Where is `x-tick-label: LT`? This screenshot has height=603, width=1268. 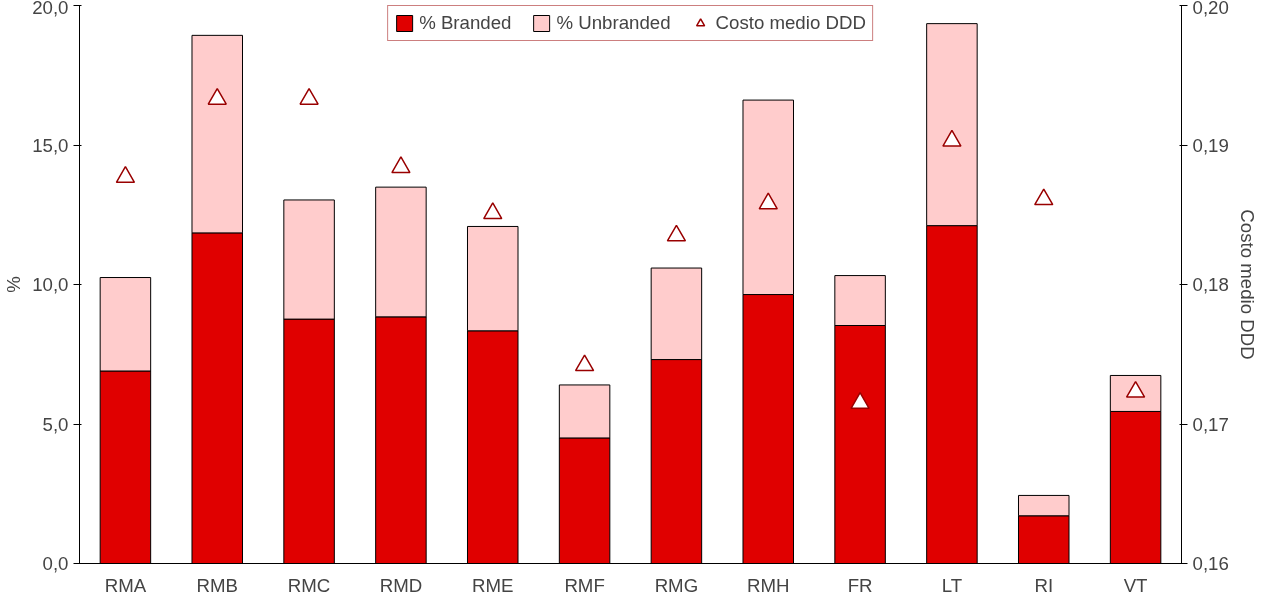
x-tick-label: LT is located at coordinates (952, 585).